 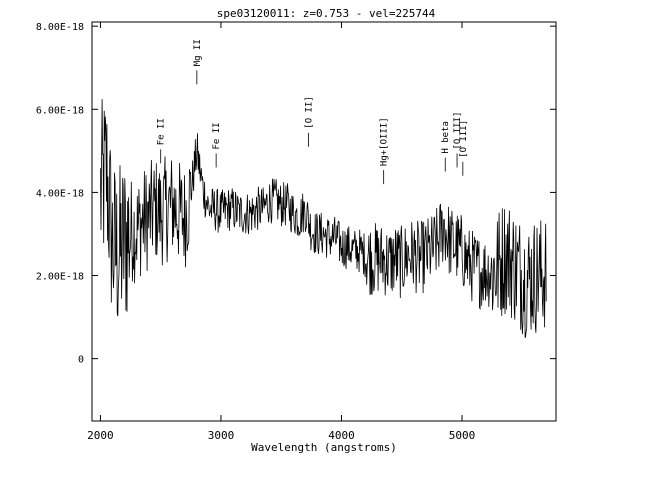 I want to click on x-tick-label: 5000, so click(x=462, y=435).